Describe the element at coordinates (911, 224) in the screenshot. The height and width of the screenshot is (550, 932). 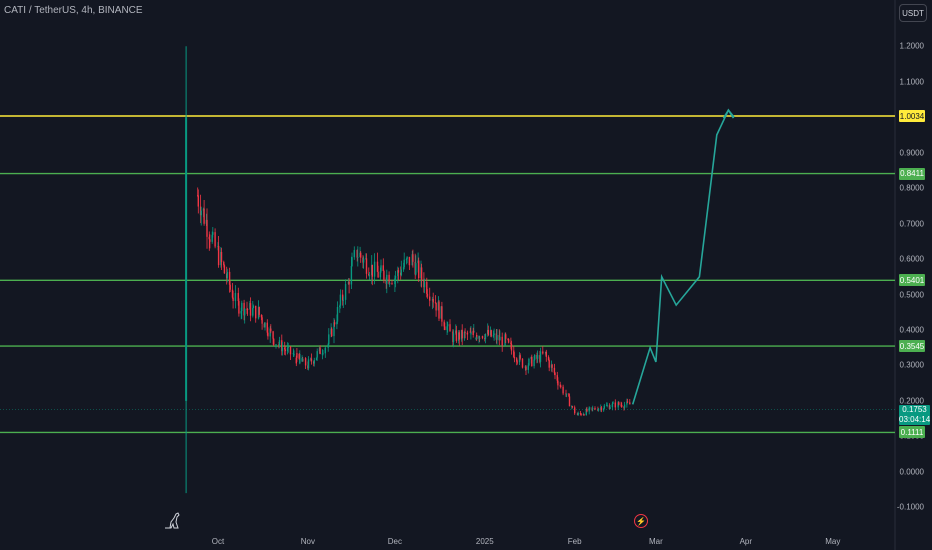
I see `price-tick: 0.7000` at that location.